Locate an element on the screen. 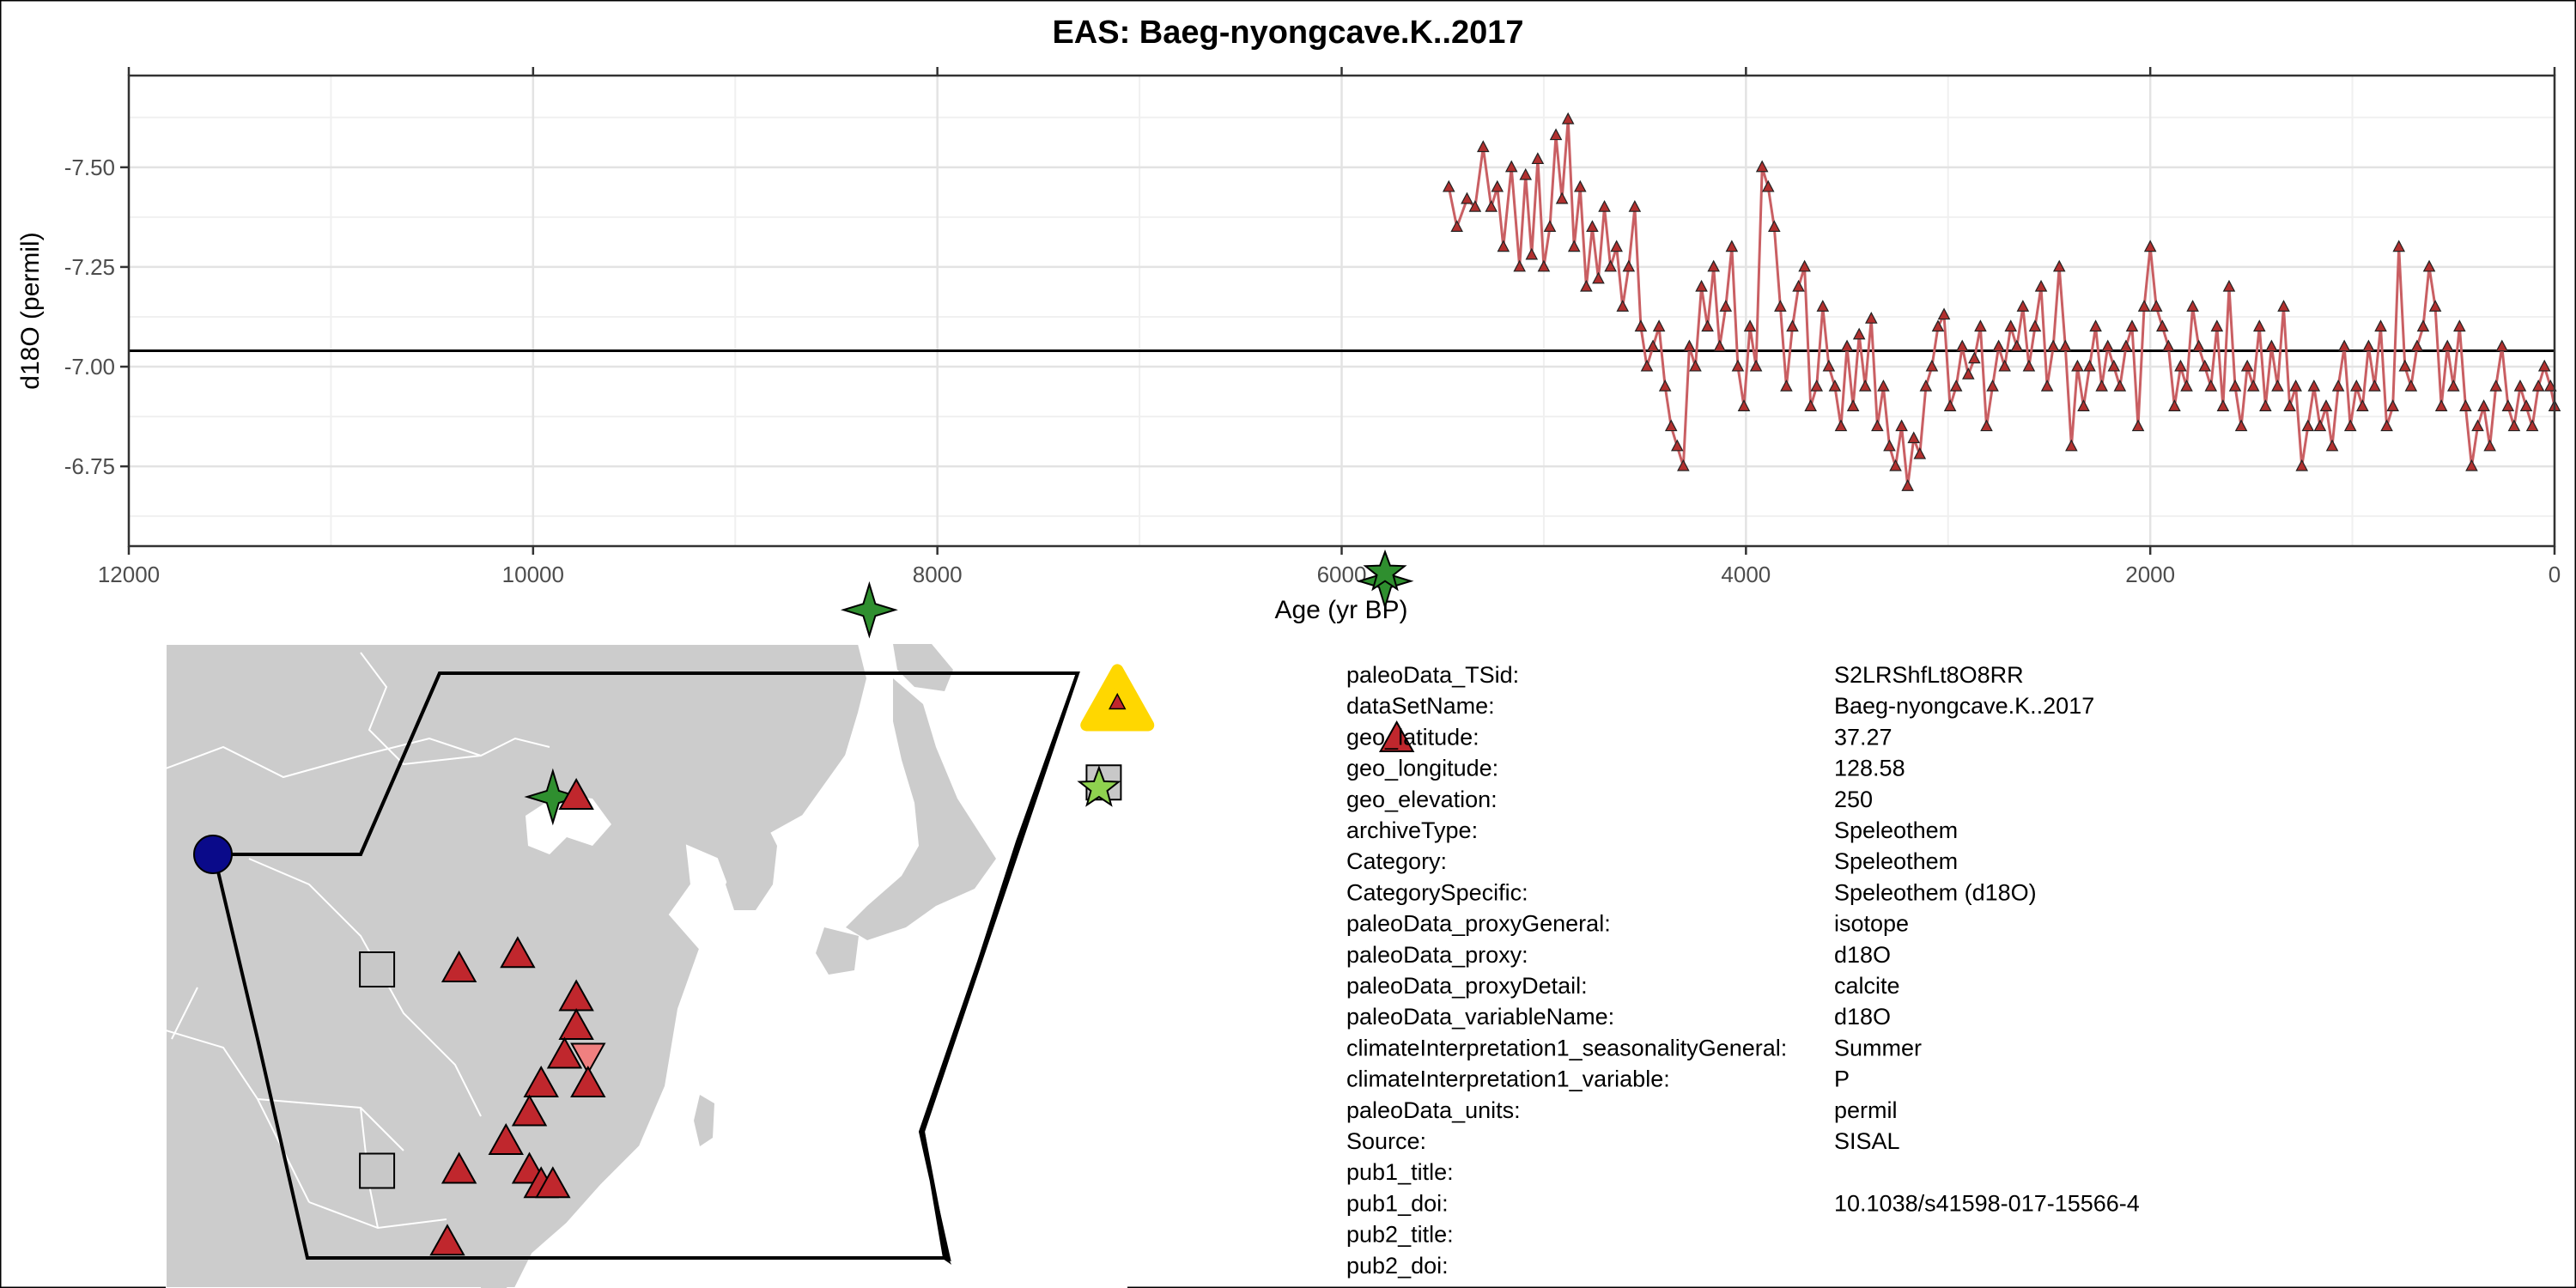  metadata-value: SISAL is located at coordinates (1867, 1141).